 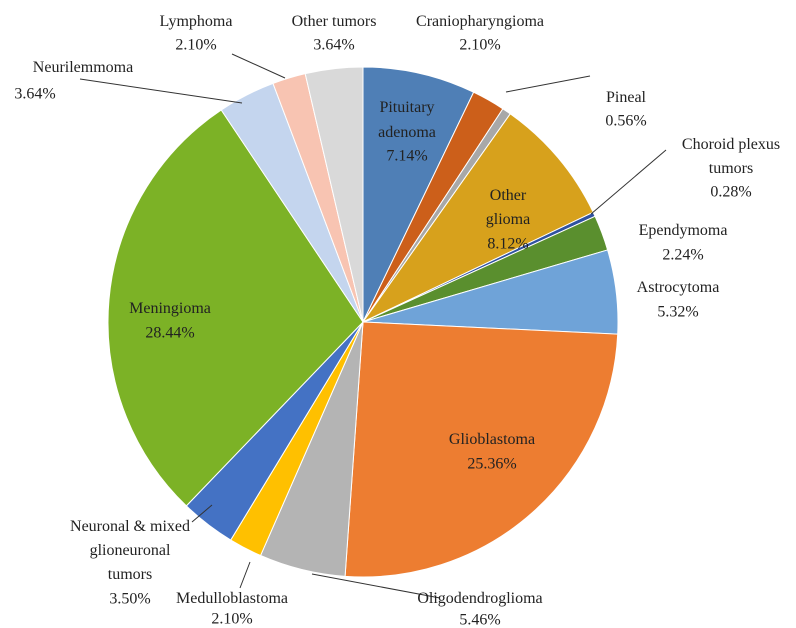 I want to click on slice-label: Ependymoma, so click(x=683, y=230).